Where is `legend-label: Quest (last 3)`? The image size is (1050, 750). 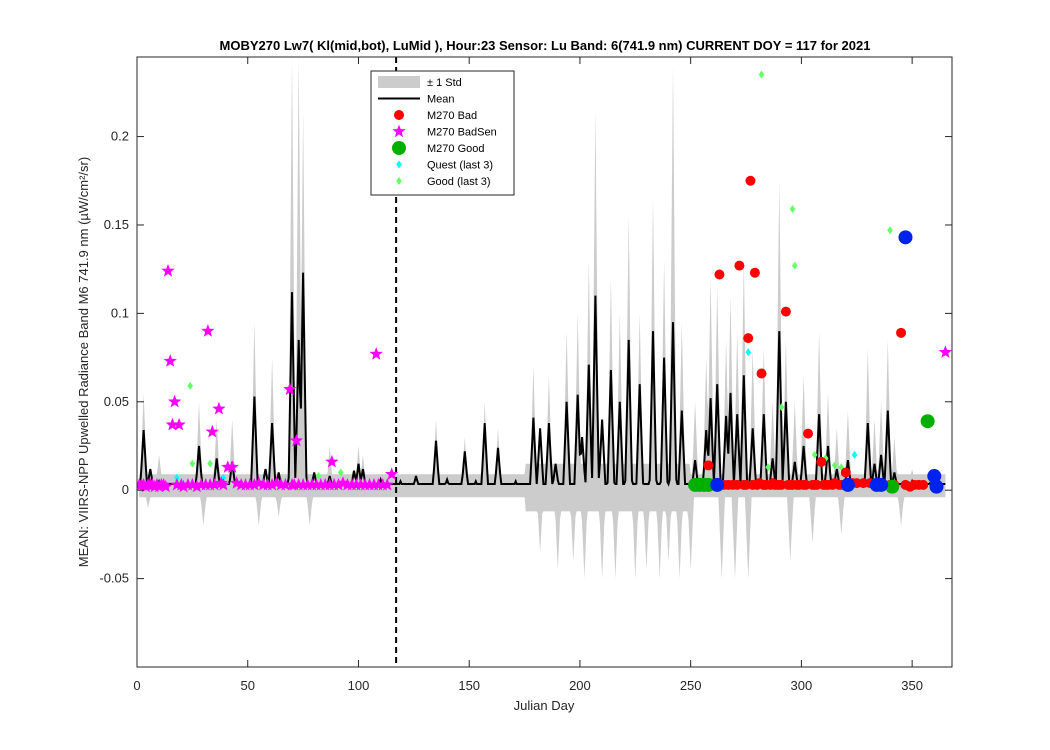
legend-label: Quest (last 3) is located at coordinates (460, 166).